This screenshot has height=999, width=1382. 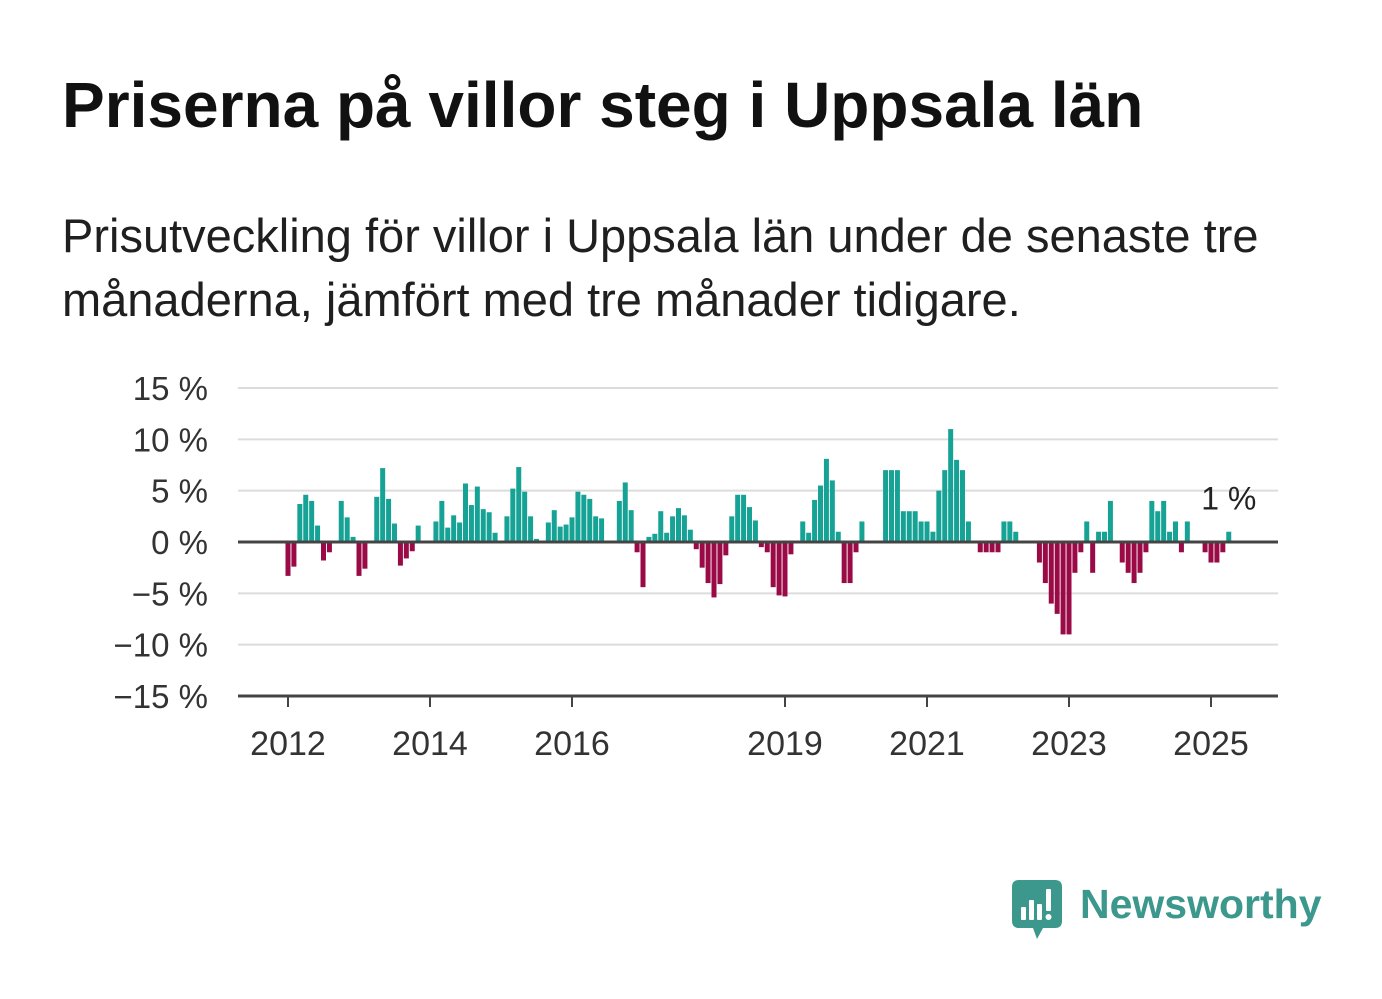 I want to click on y-tick-label: −5 %, so click(x=170, y=593).